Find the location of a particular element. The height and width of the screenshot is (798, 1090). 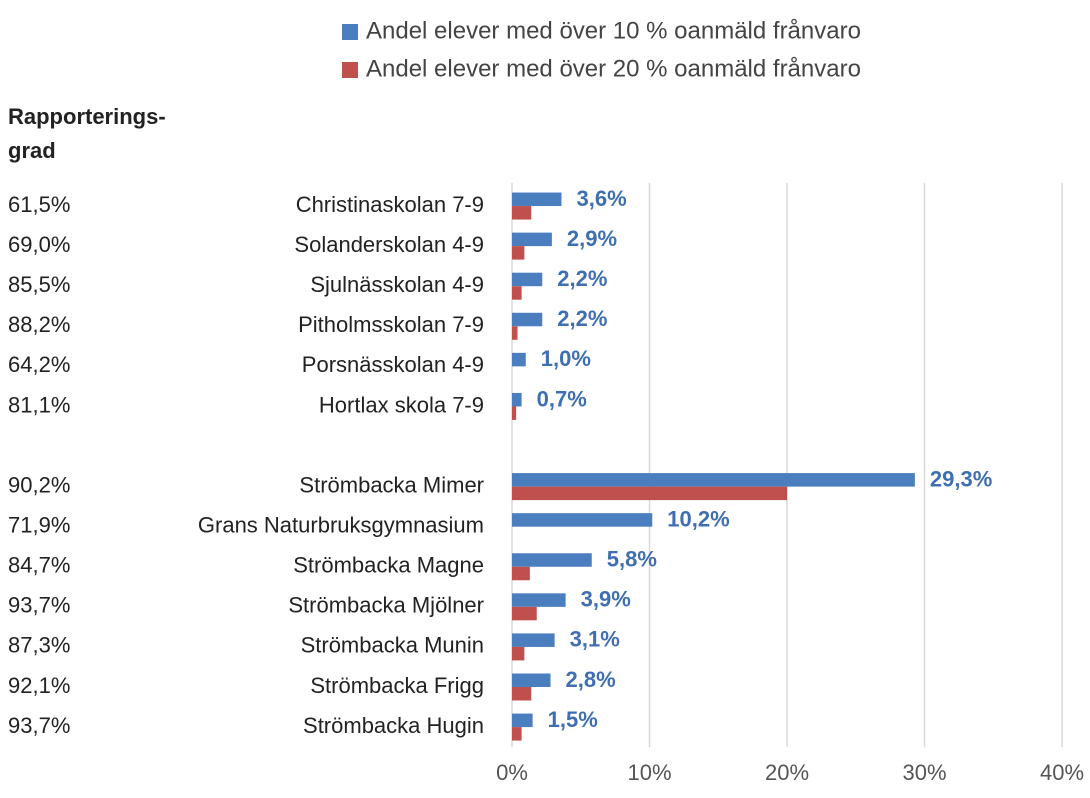

reporting-rate: 88,2% is located at coordinates (39, 324).